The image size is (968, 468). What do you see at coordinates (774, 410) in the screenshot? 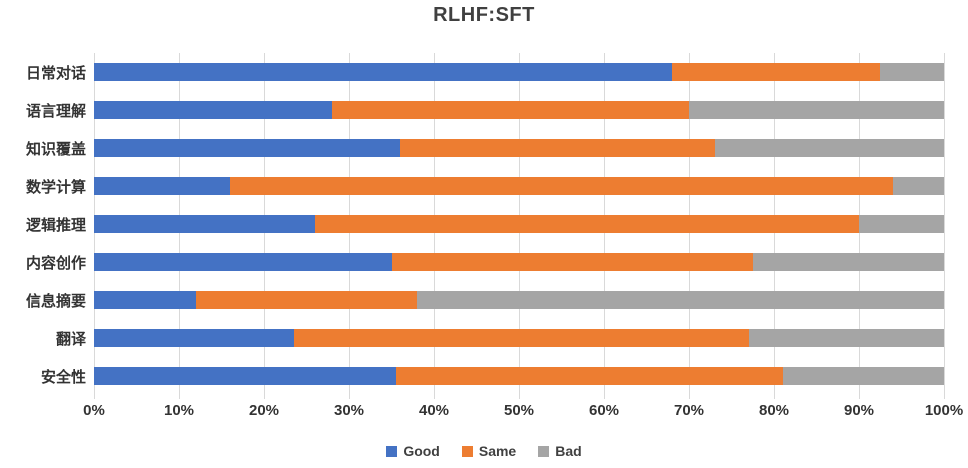
I see `x-tick-label: 80%` at bounding box center [774, 410].